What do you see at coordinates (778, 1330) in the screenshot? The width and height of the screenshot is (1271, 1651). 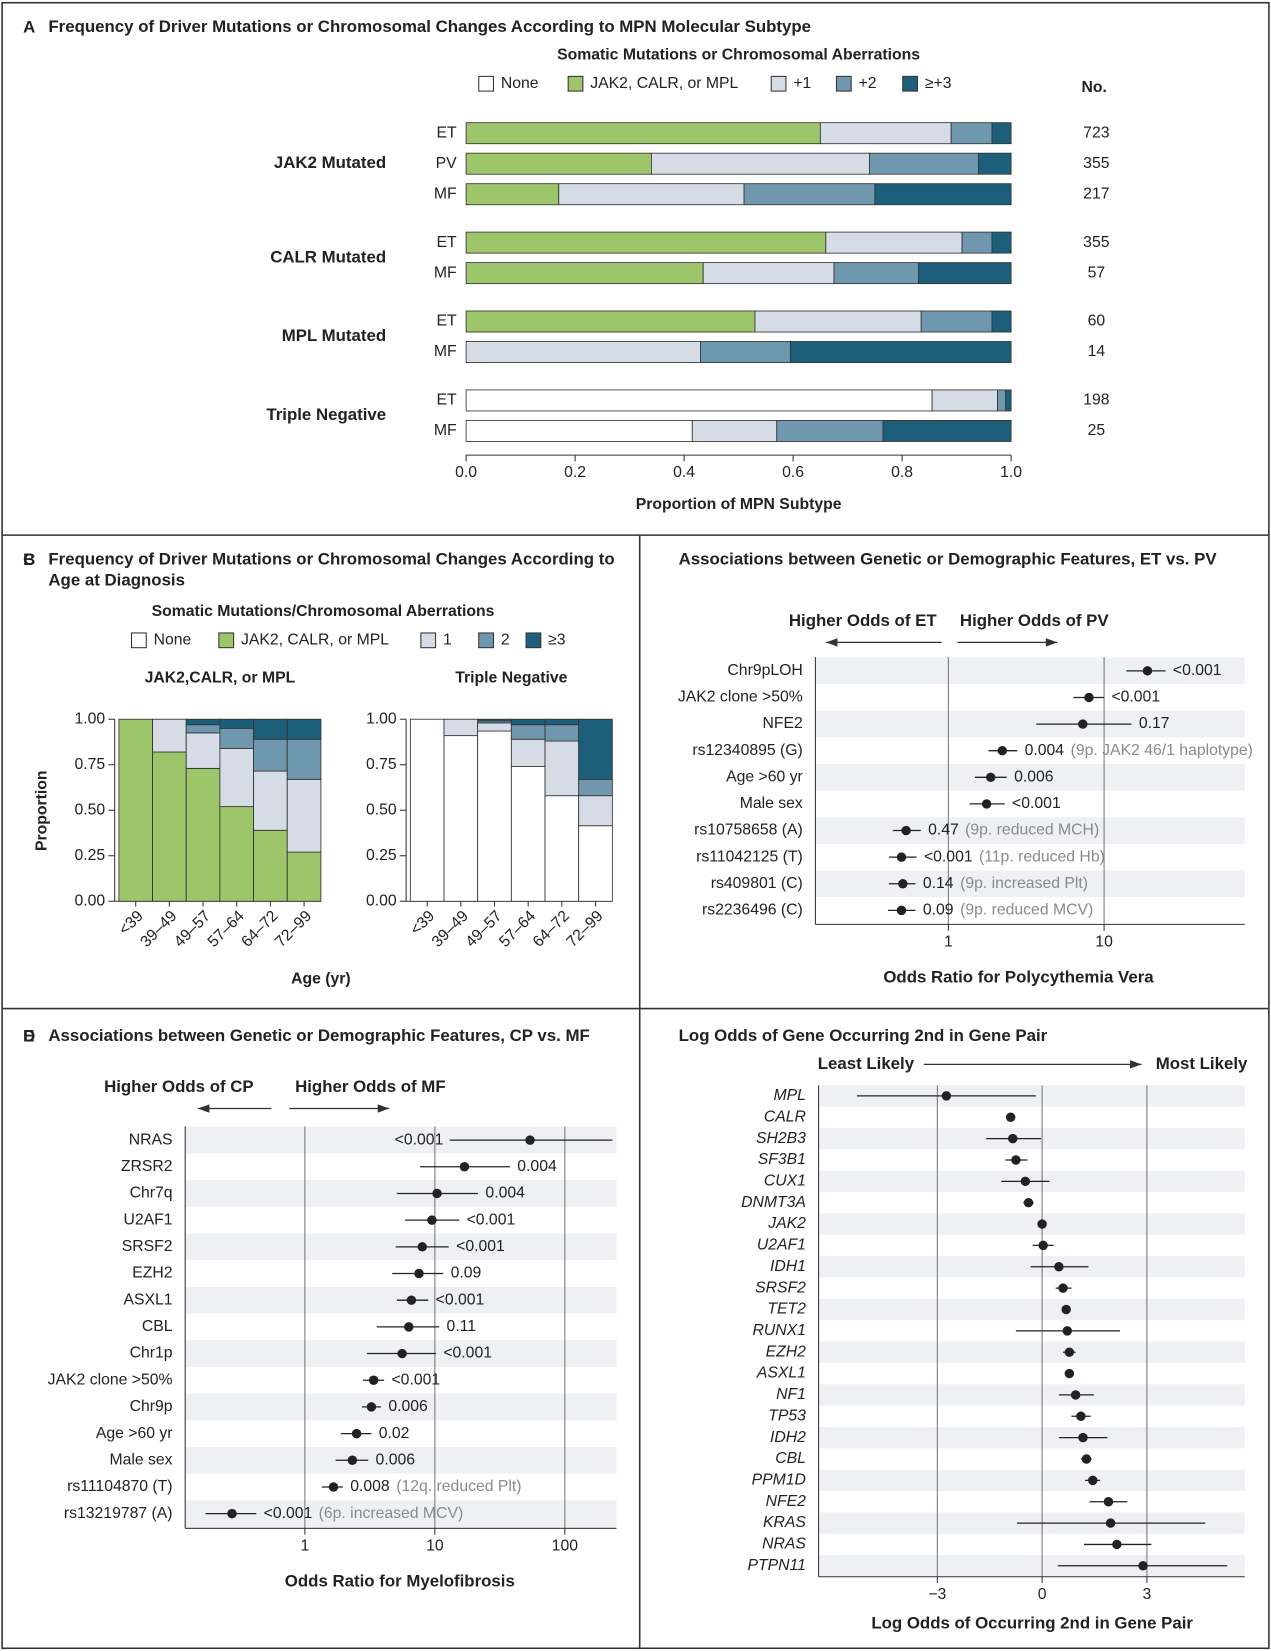 I see `row-label: RUNX1` at bounding box center [778, 1330].